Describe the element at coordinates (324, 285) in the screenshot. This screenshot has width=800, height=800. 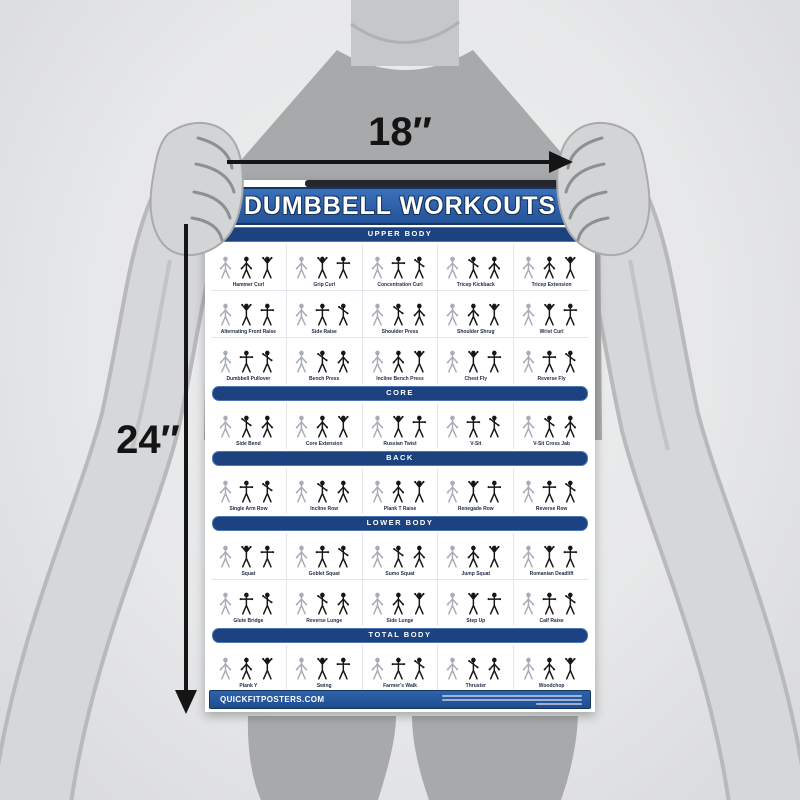
I see `exercise-label: Grip Curl` at that location.